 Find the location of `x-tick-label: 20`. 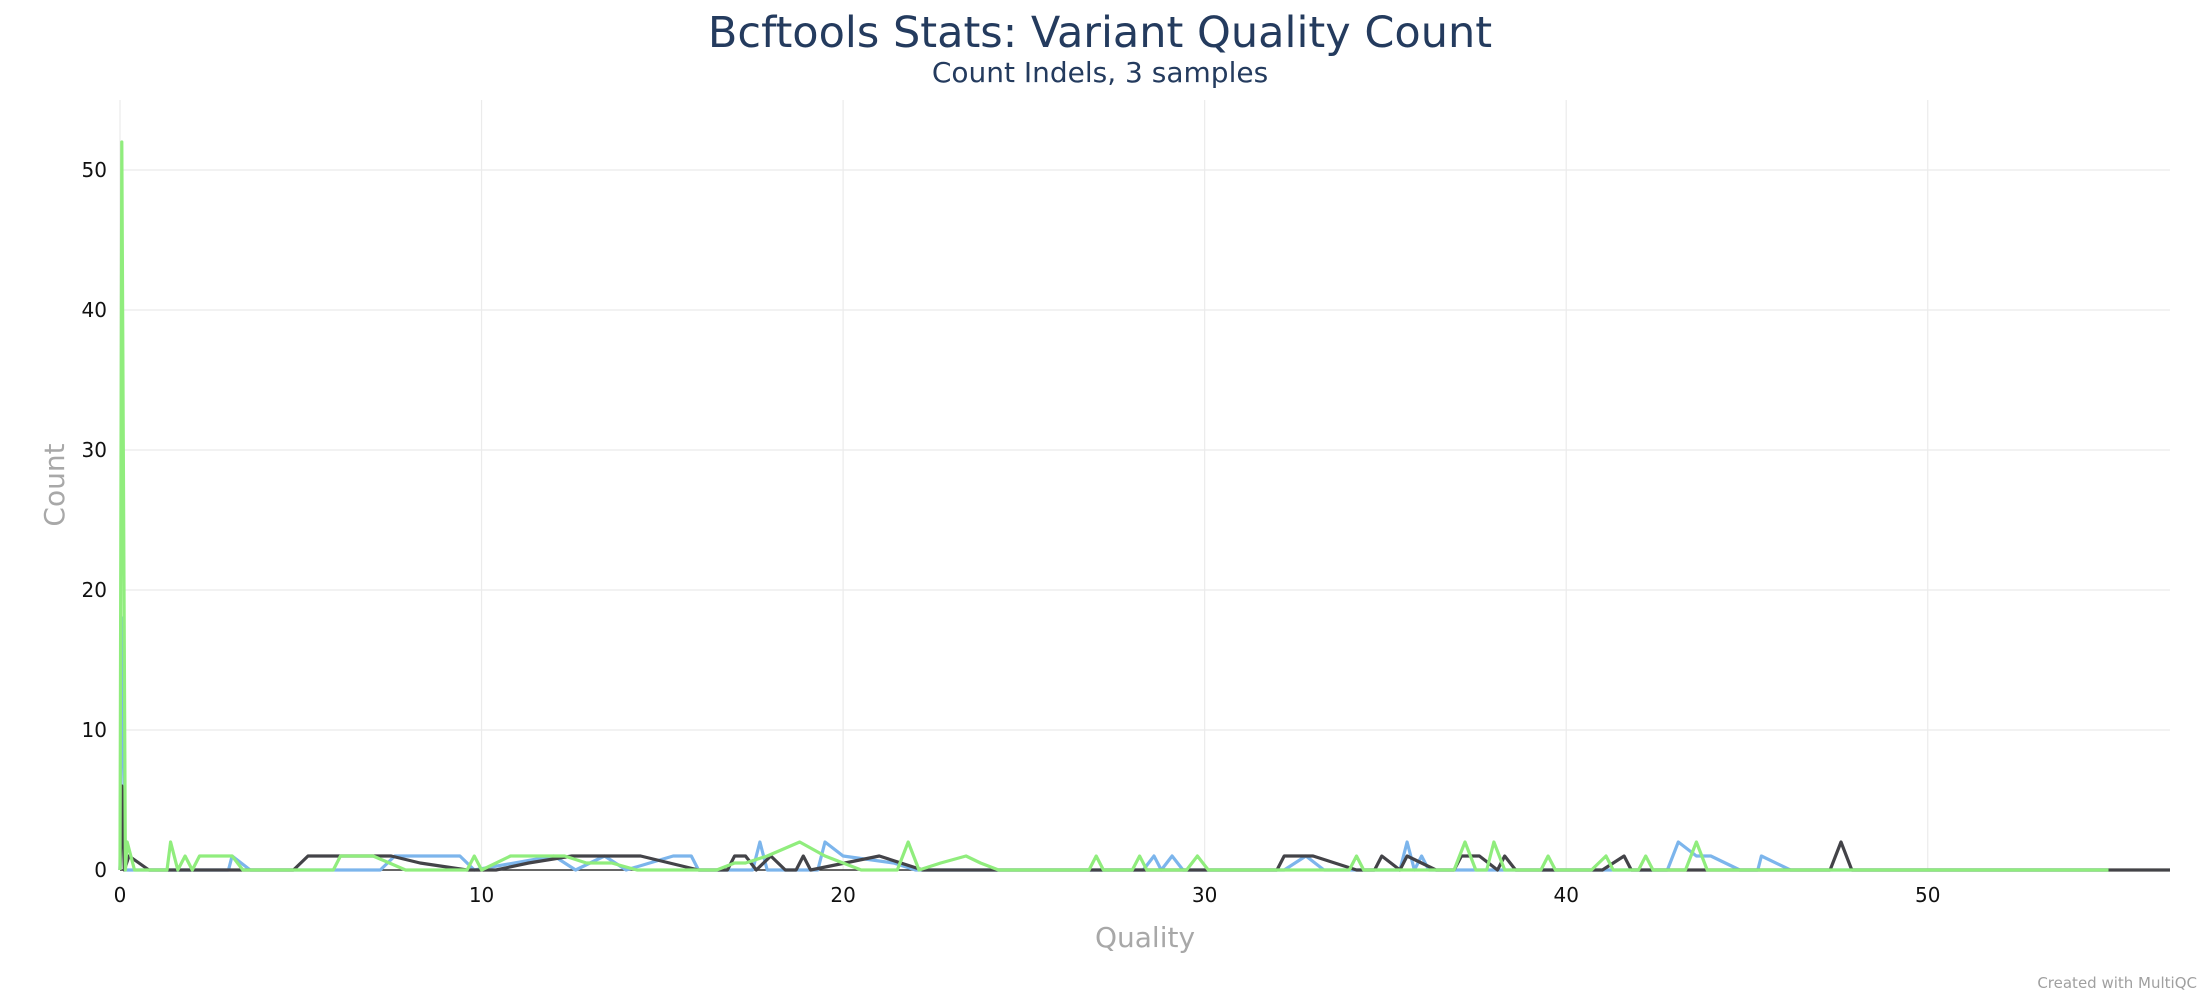

x-tick-label: 20 is located at coordinates (842, 895).